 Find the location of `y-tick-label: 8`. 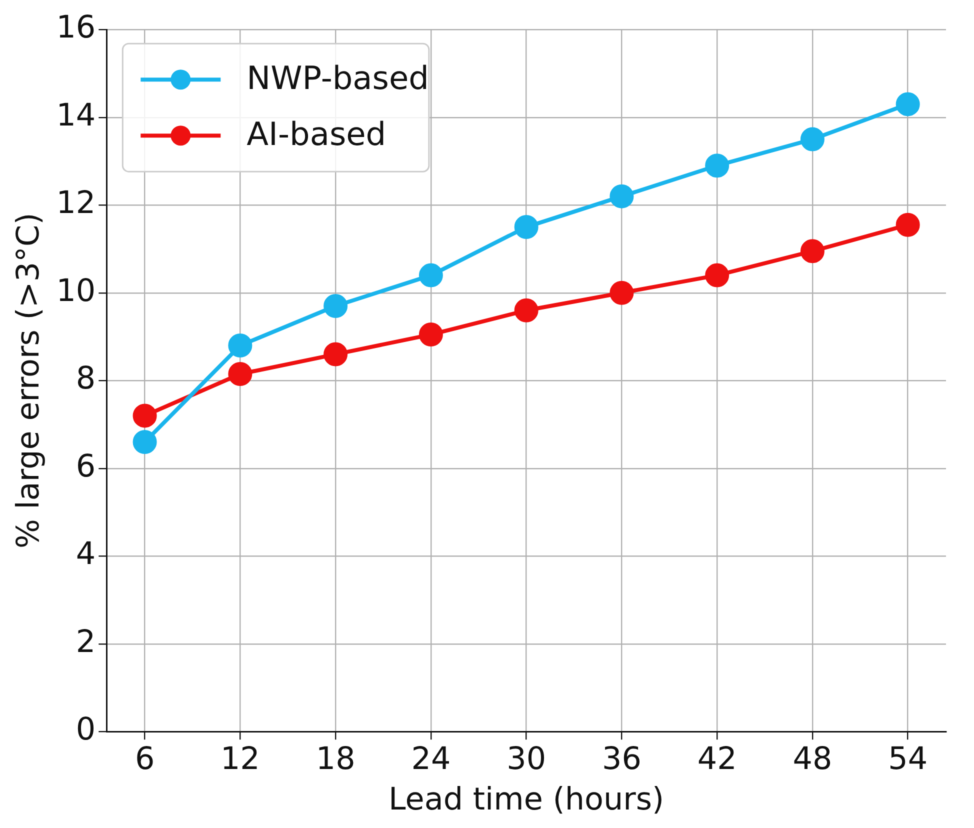

y-tick-label: 8 is located at coordinates (86, 378).